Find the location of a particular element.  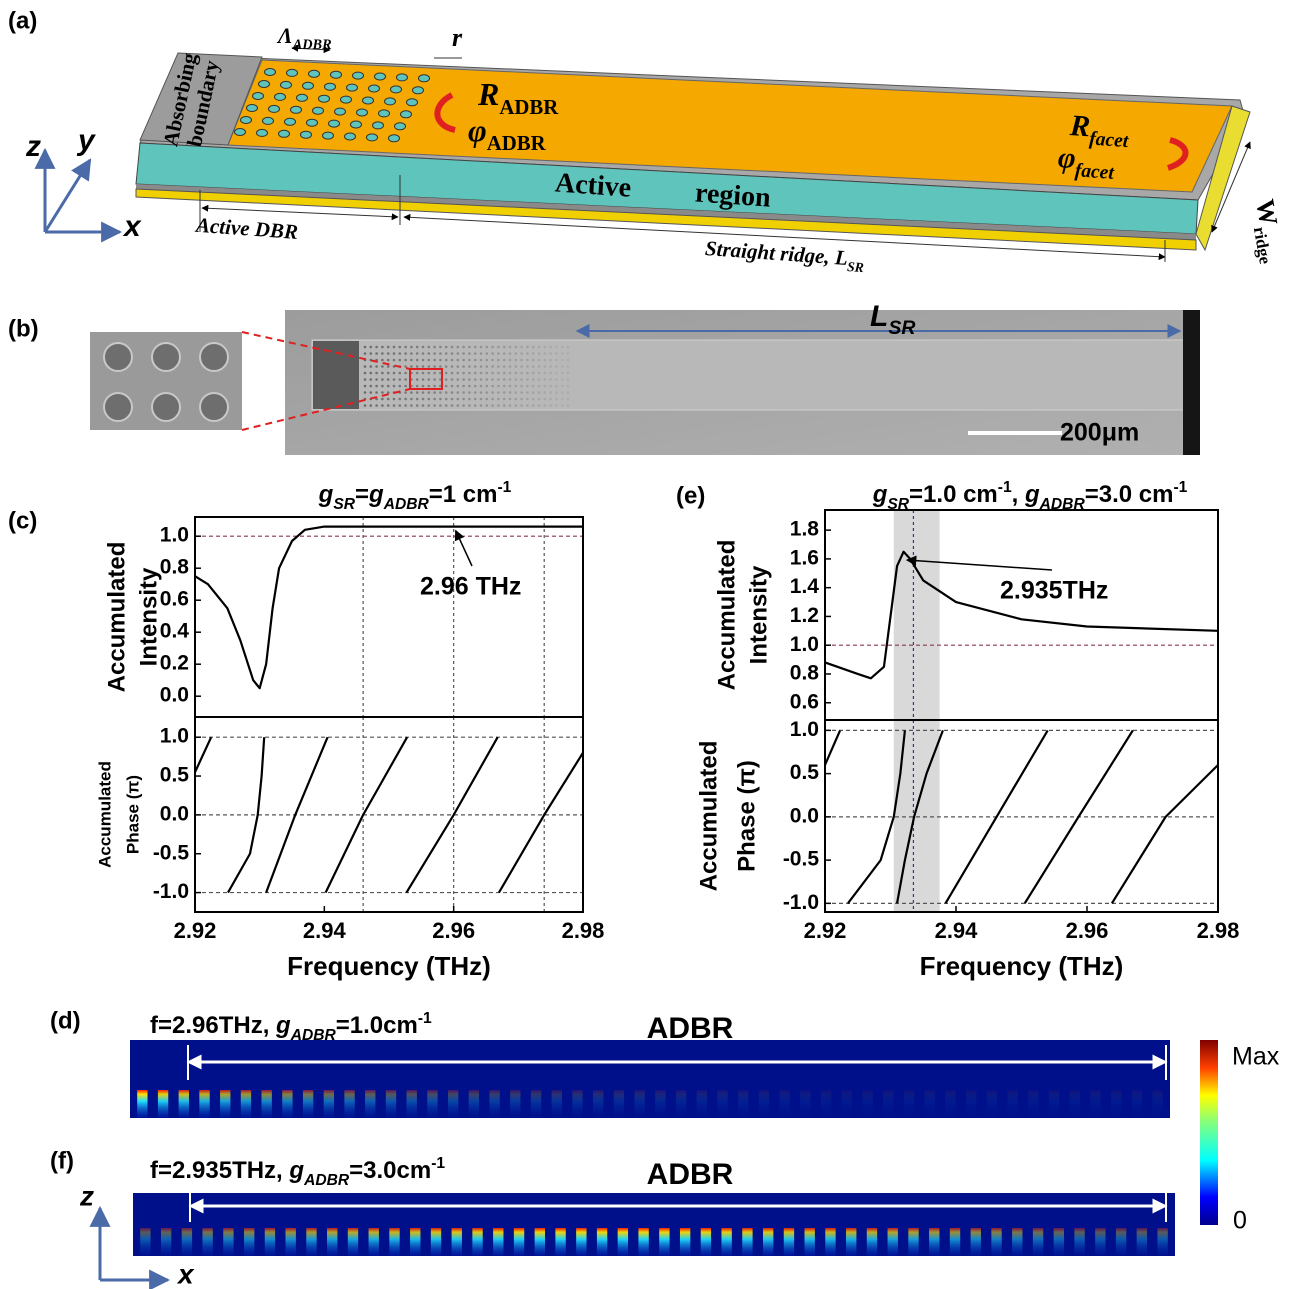

y-axis-label: Intensity is located at coordinates (758, 614).